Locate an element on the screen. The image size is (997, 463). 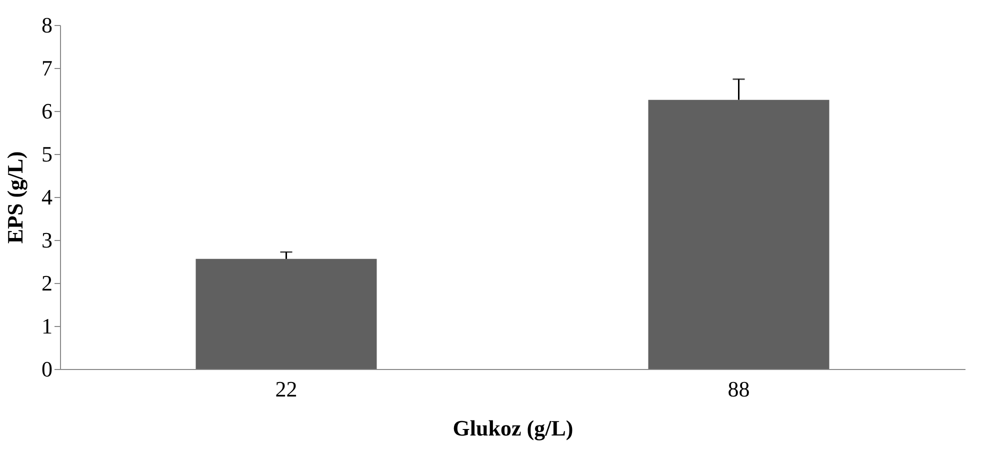
y-axis-title: EPS (g/L) is located at coordinates (15, 197).